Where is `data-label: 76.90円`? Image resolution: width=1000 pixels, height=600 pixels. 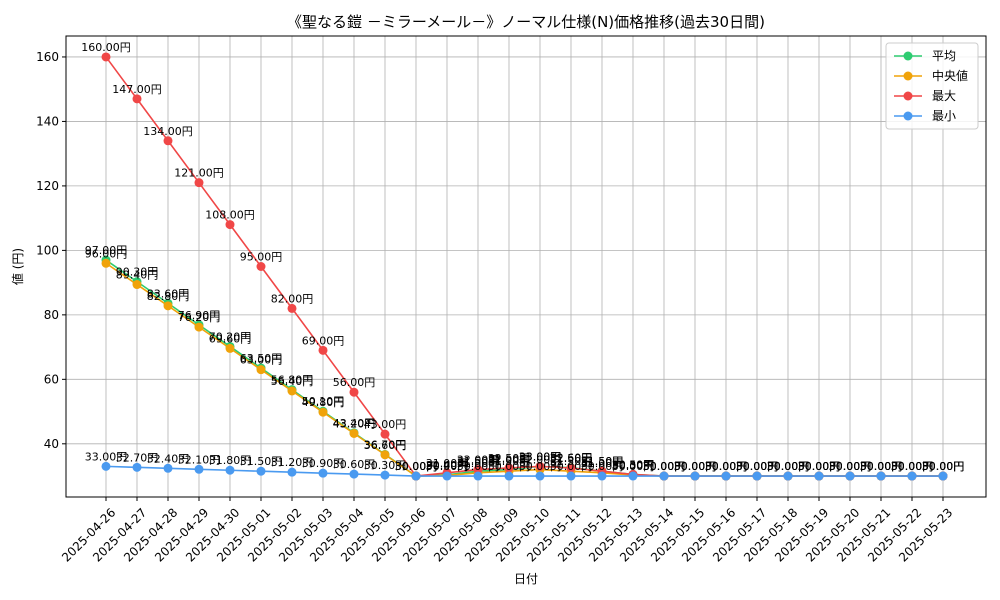 data-label: 76.90円 is located at coordinates (199, 315).